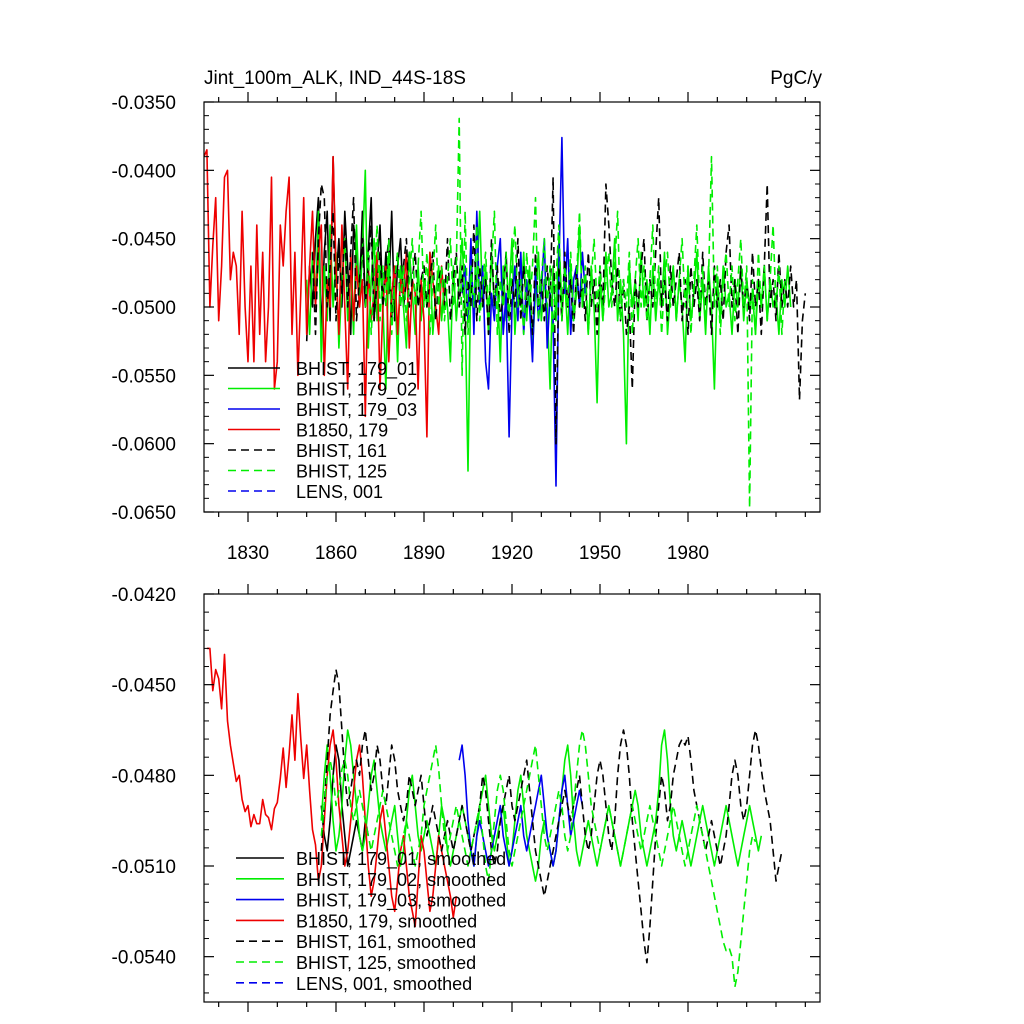  I want to click on legend-label: LENS, 001, smoothed, so click(384, 984).